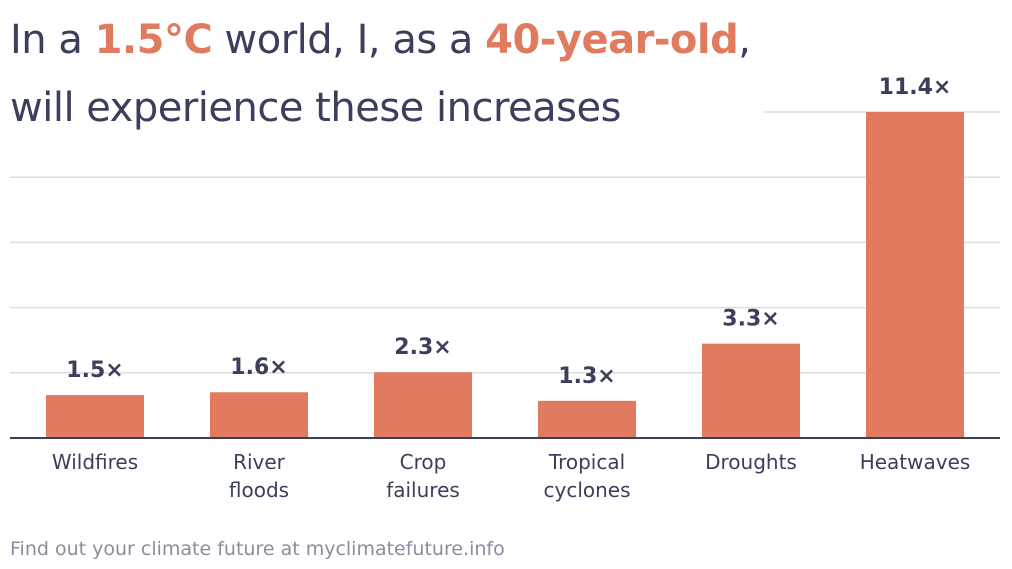 Image resolution: width=1012 pixels, height=569 pixels. What do you see at coordinates (423, 405) in the screenshot?
I see `bar-crop-failures` at bounding box center [423, 405].